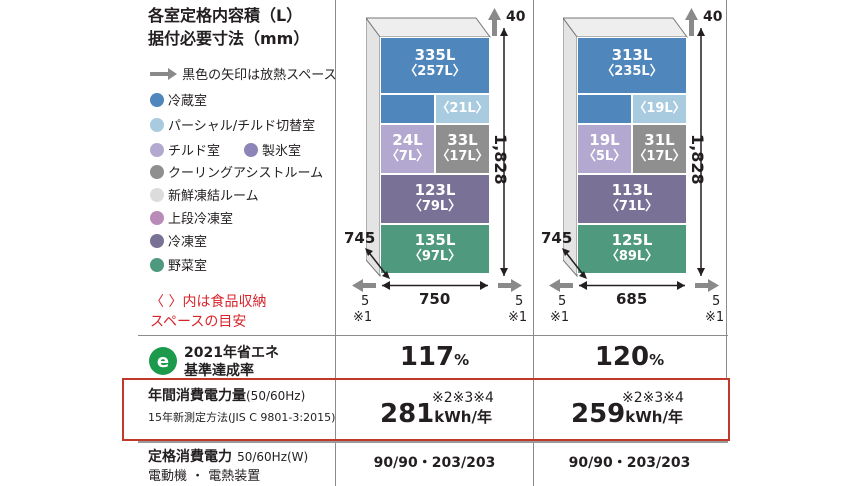  I want to click on rated-power-label: 定格消費電力 50/60Hz(W) 電動機 ・ 電熱装置, so click(228, 466).